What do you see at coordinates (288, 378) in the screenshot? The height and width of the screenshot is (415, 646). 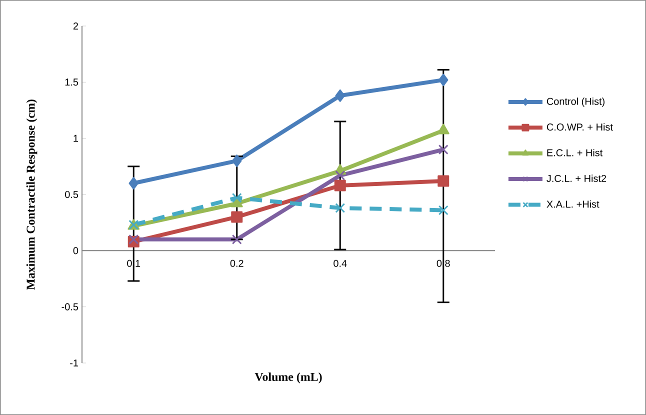 I see `x-axis-title: Volume (mL)` at bounding box center [288, 378].